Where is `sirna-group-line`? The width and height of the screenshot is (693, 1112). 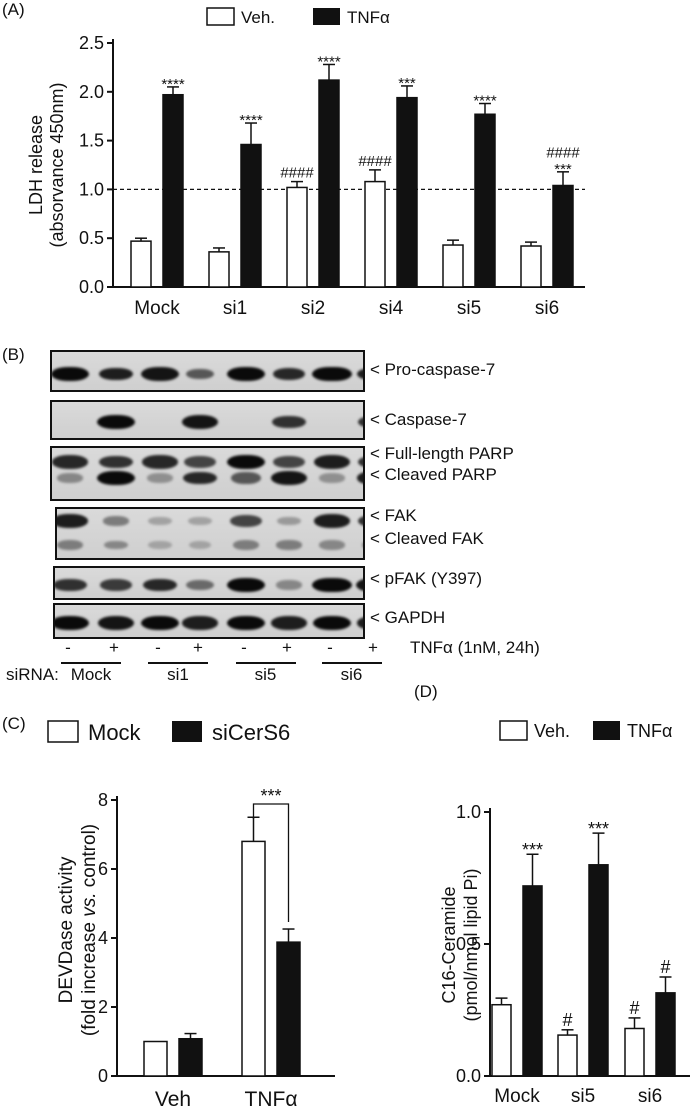 sirna-group-line is located at coordinates (91, 663).